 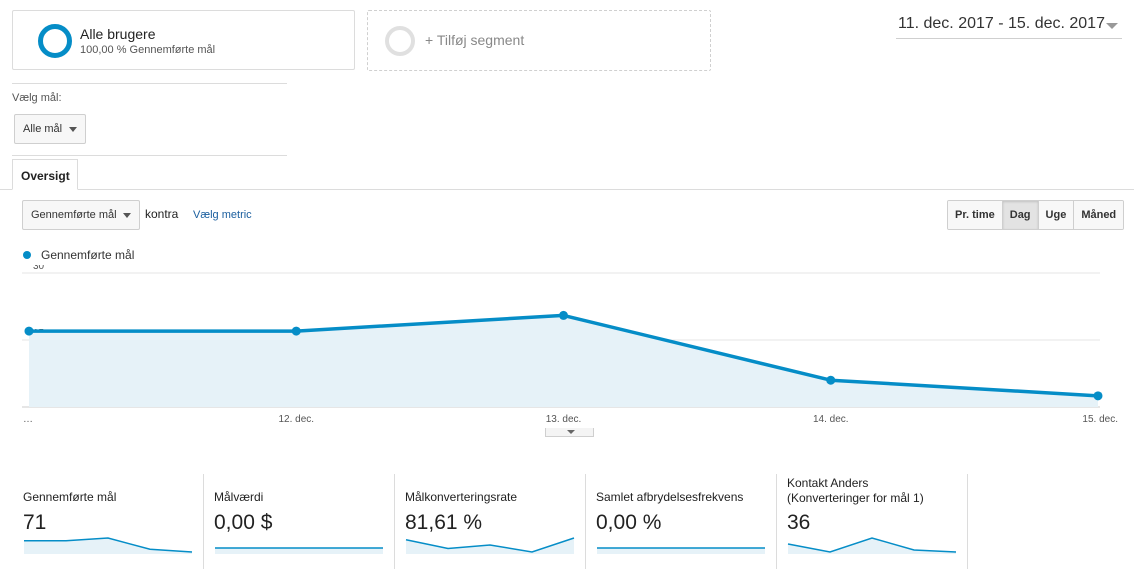 I want to click on metric-tile: Samlet afbrydelsesfrekvens 0,00 %, so click(x=677, y=521).